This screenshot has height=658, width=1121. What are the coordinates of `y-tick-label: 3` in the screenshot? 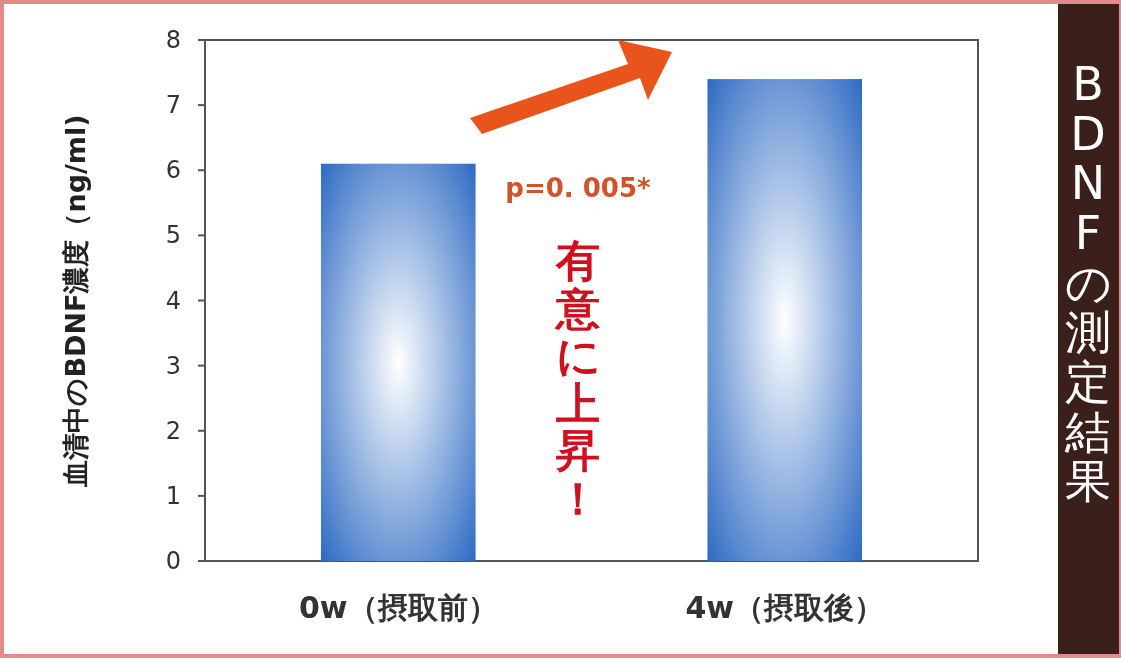 It's located at (173, 365).